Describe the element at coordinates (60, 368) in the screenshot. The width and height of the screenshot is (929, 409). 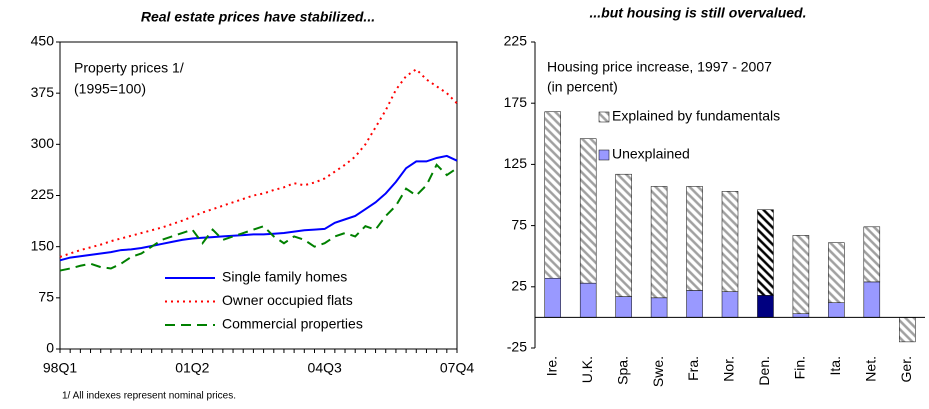
I see `x-tick-label: 98Q1` at that location.